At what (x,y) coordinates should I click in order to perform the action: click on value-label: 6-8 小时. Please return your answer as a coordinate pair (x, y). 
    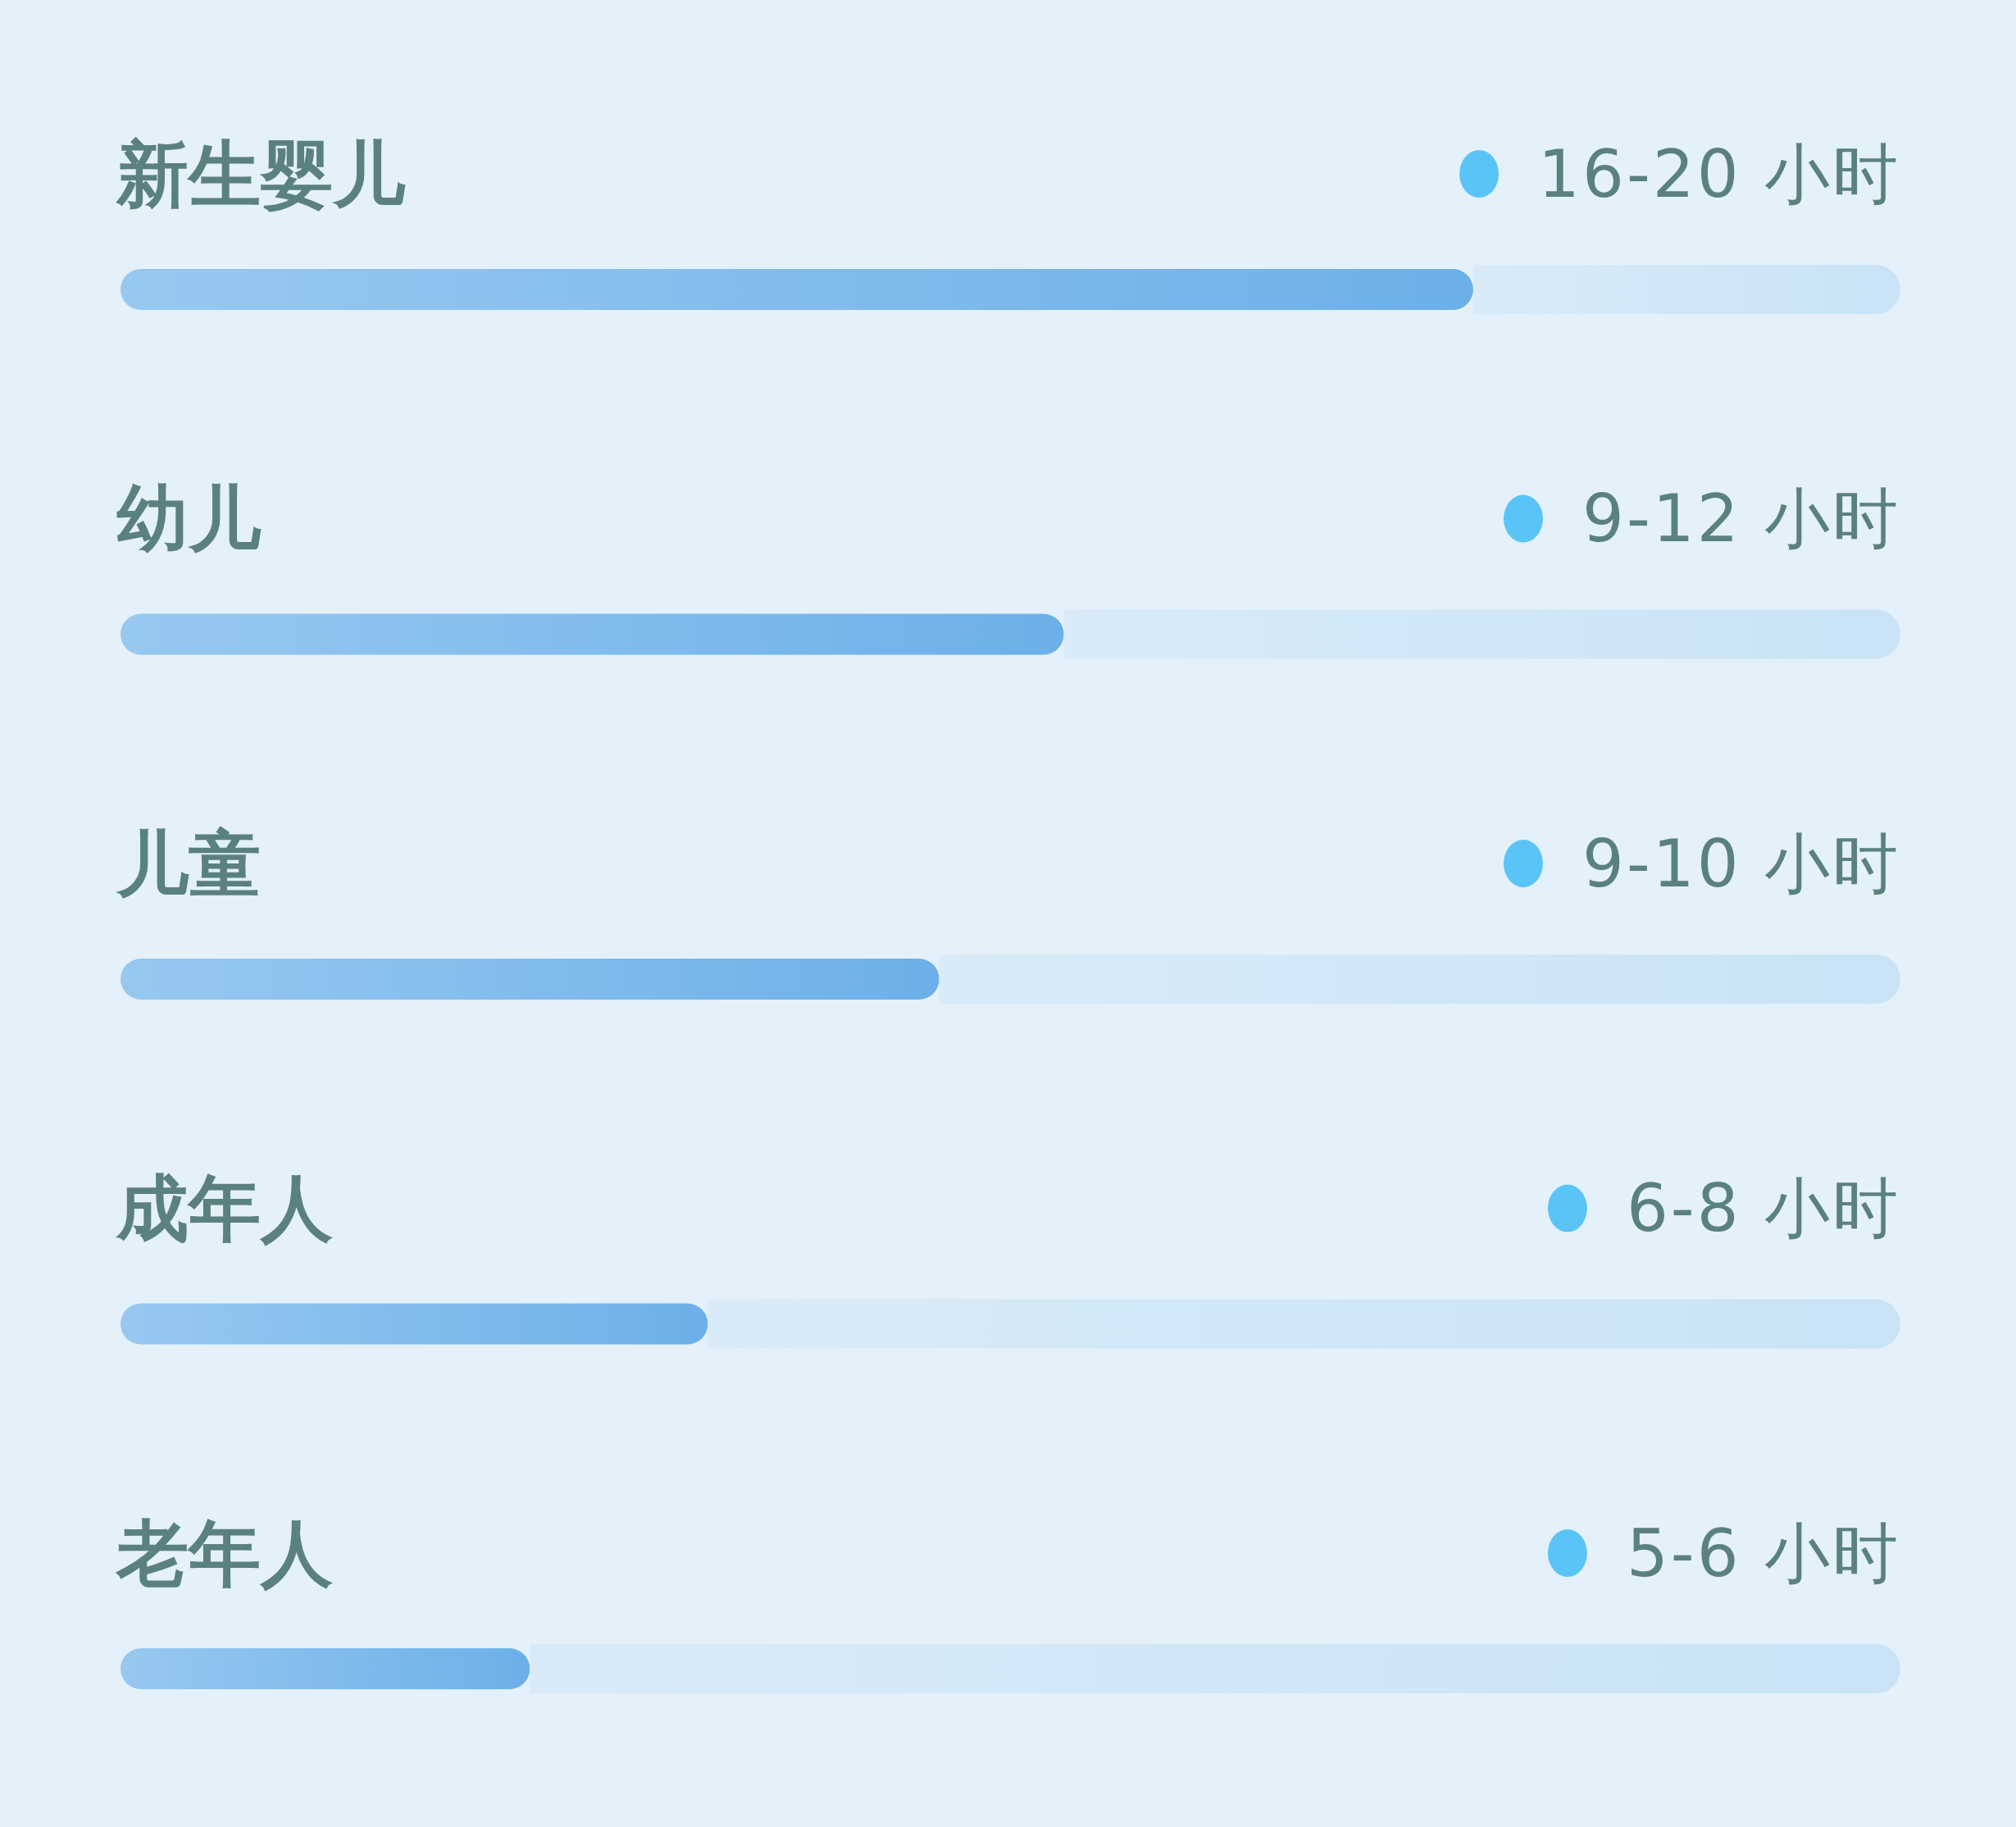
    Looking at the image, I should click on (1723, 1208).